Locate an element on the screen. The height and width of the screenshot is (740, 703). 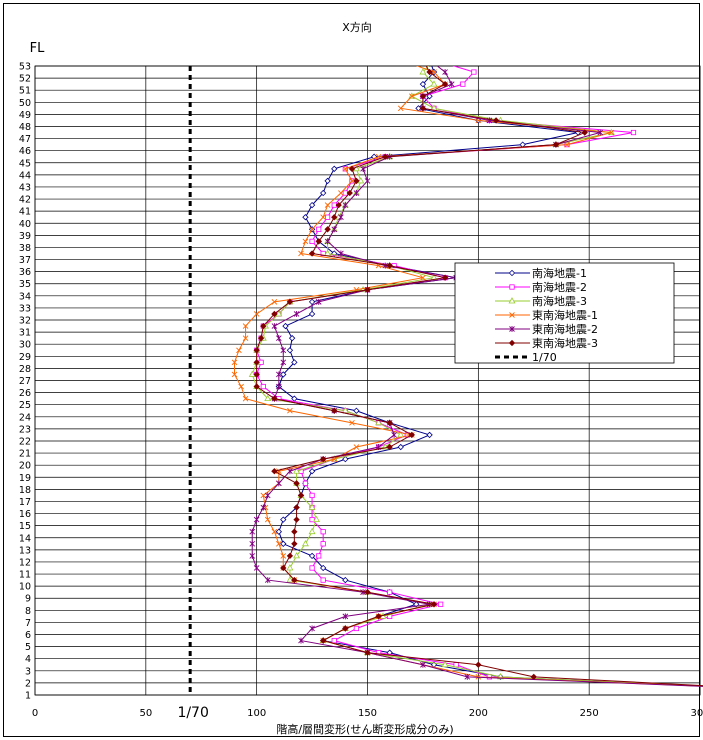
y-tick-label: 28 is located at coordinates (25, 369).